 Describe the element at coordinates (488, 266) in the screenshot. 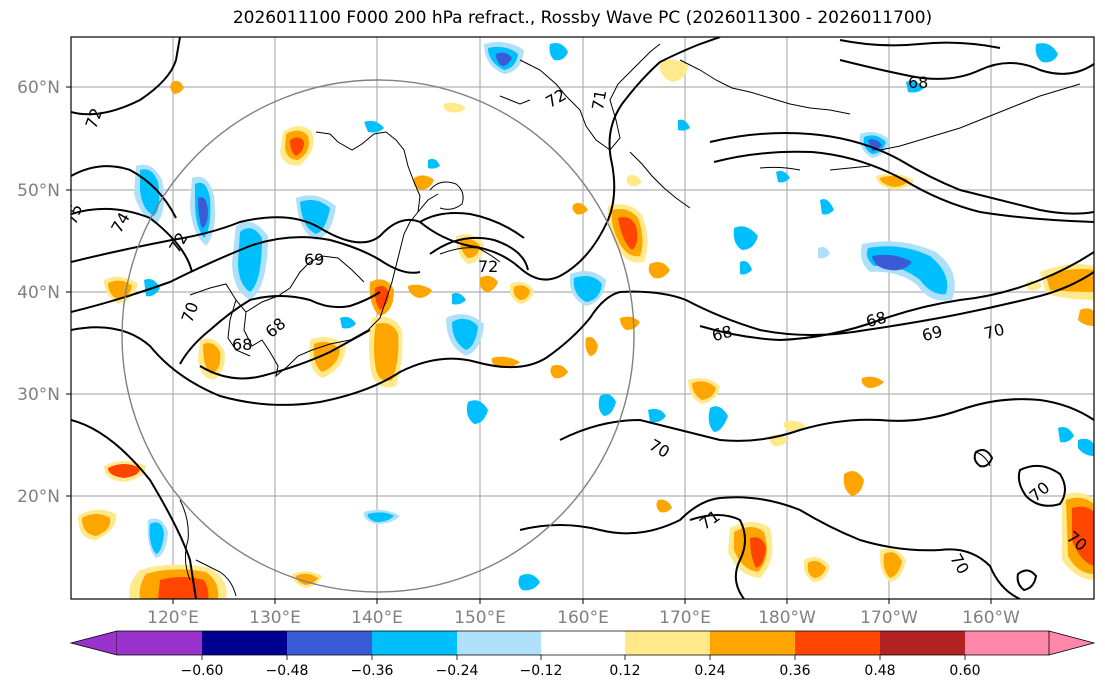

I see `contour-label: 72` at that location.